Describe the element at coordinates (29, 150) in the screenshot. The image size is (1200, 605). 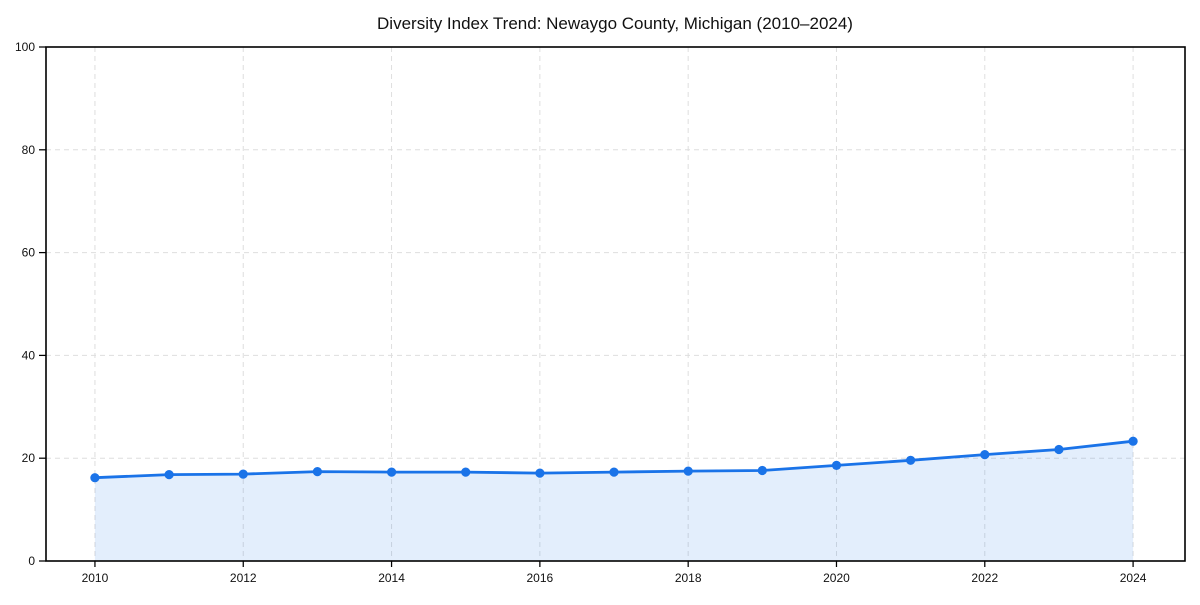
I see `y-tick-label: 80` at that location.